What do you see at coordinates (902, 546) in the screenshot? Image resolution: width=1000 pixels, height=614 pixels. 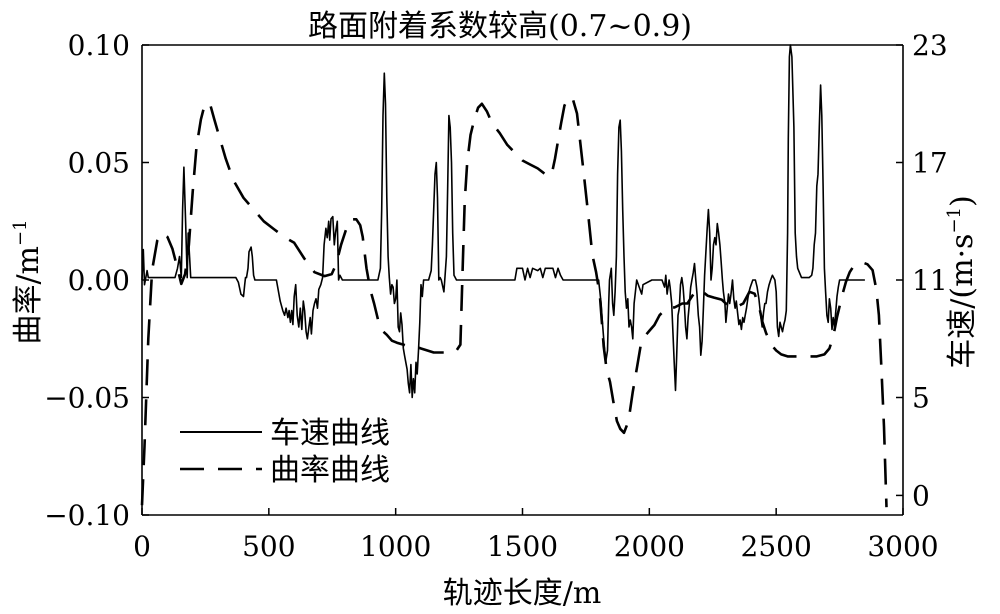 I see `x-tick-label: 3000` at bounding box center [902, 546].